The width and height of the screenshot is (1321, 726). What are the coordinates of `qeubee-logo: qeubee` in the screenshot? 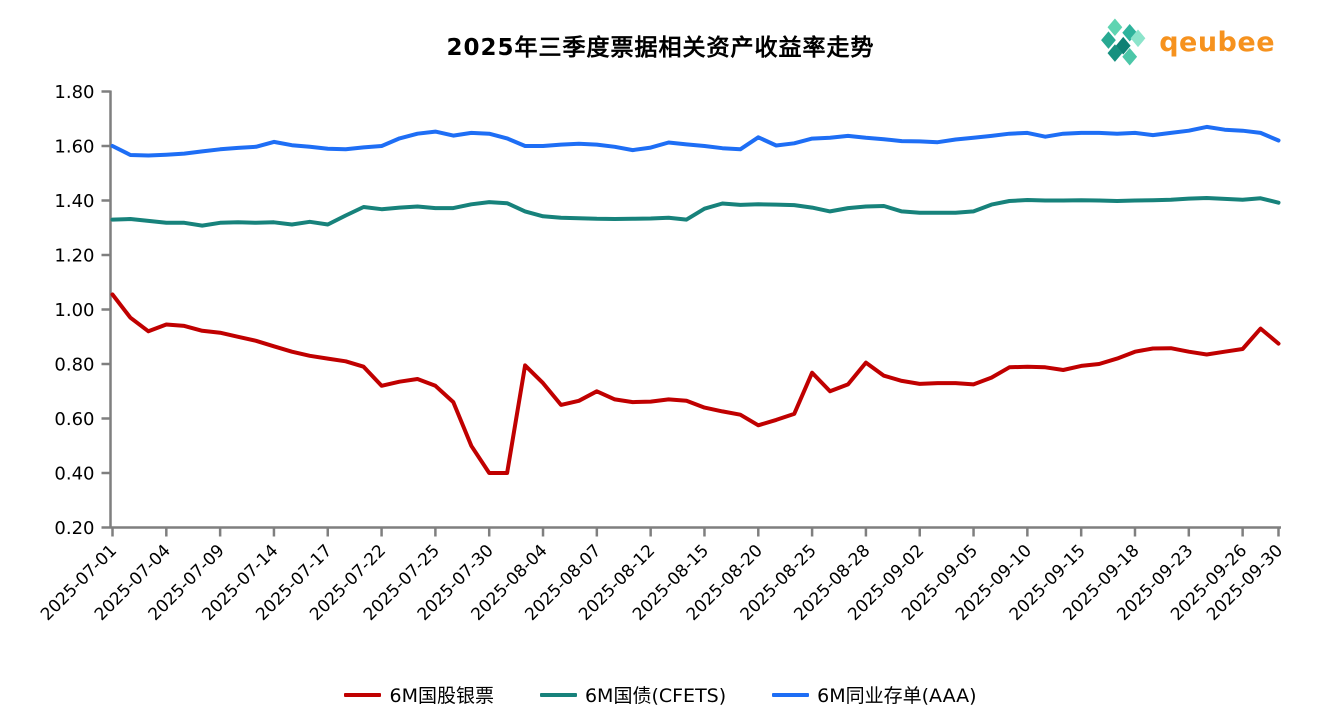 It's located at (1187, 42).